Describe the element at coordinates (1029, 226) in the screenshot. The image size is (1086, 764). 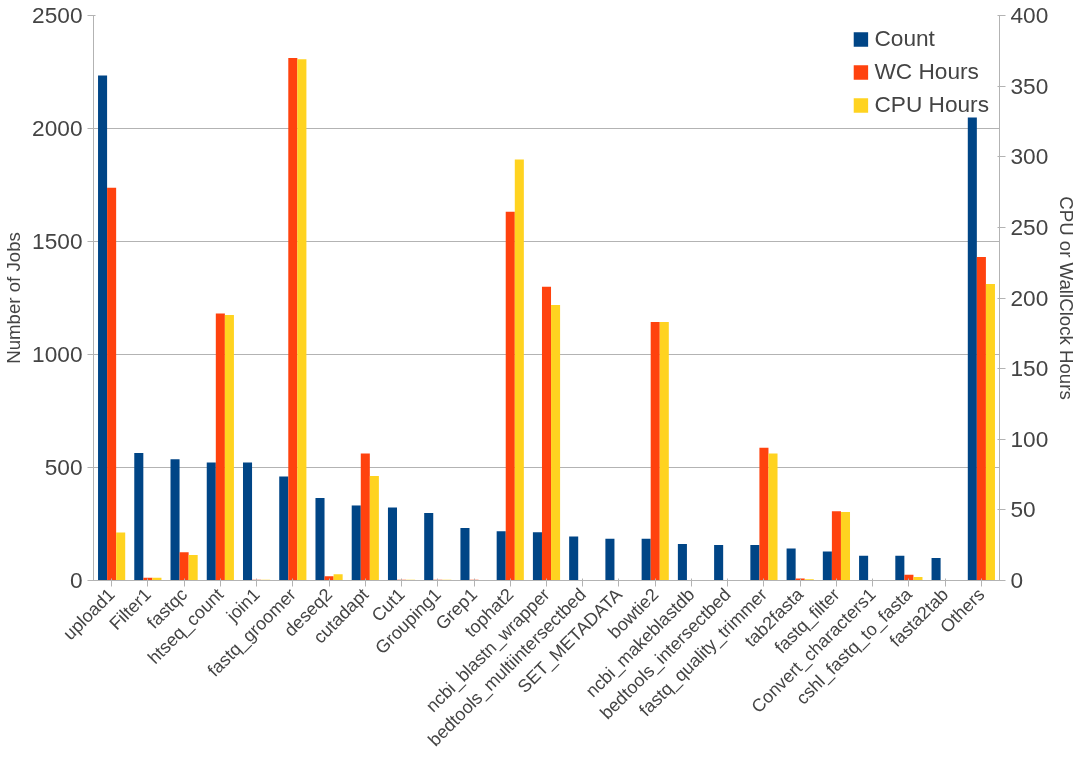
I see `y2-tick-label: 250` at that location.